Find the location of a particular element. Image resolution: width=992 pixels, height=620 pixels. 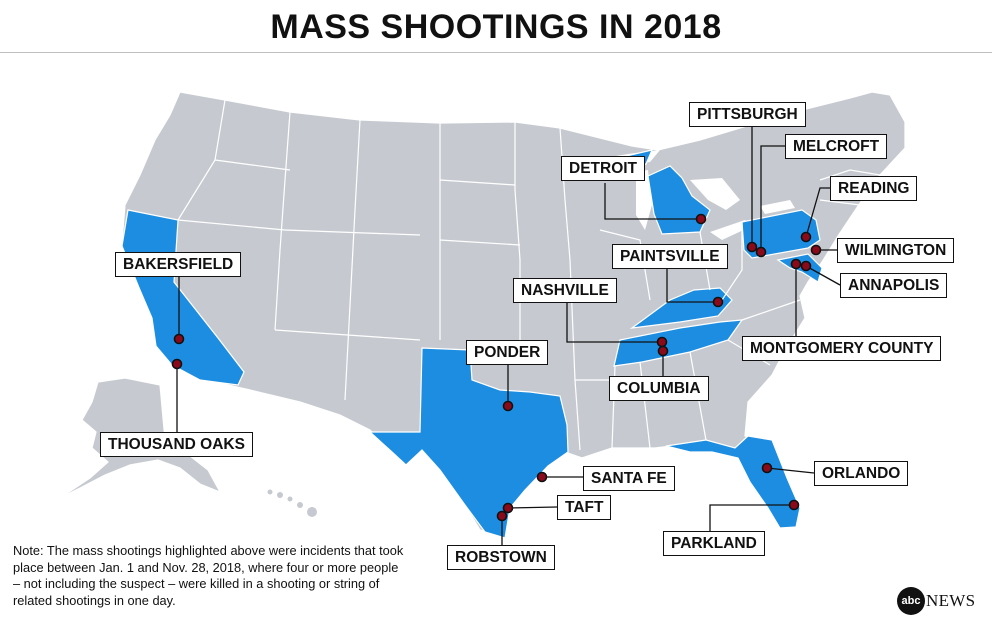

marker-ponder is located at coordinates (508, 406).